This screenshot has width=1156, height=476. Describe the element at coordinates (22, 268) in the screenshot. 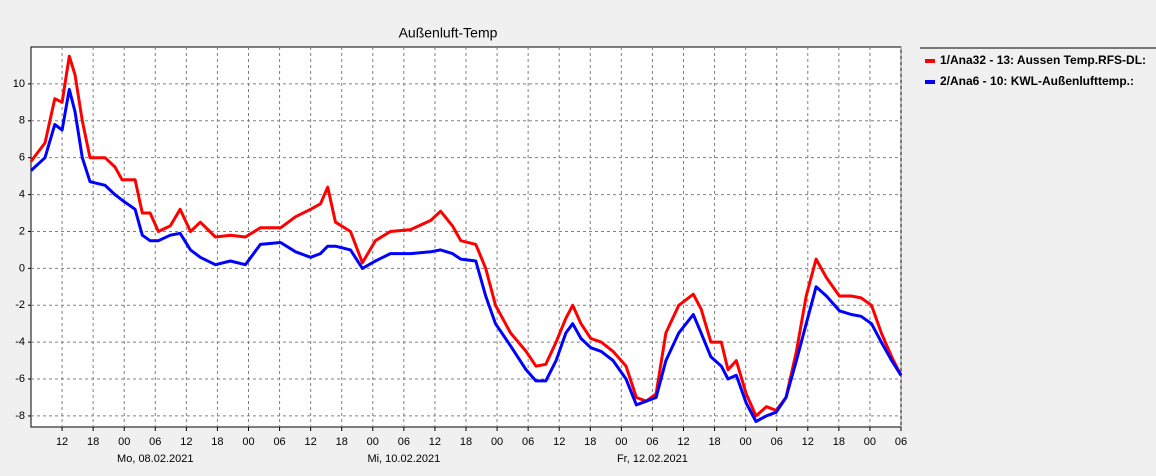

I see `y-tick-label: 0` at that location.